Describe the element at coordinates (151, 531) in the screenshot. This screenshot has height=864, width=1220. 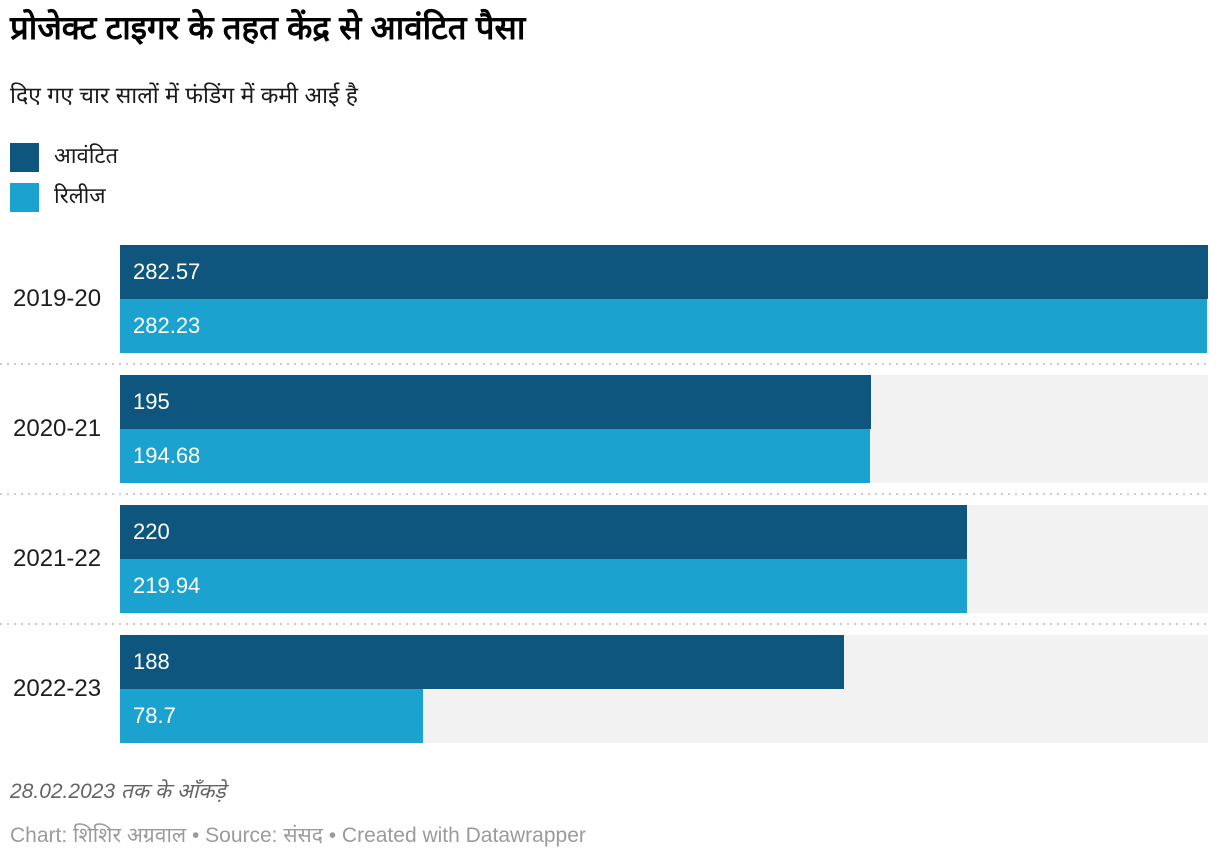
I see `bar-value-label: 220` at that location.